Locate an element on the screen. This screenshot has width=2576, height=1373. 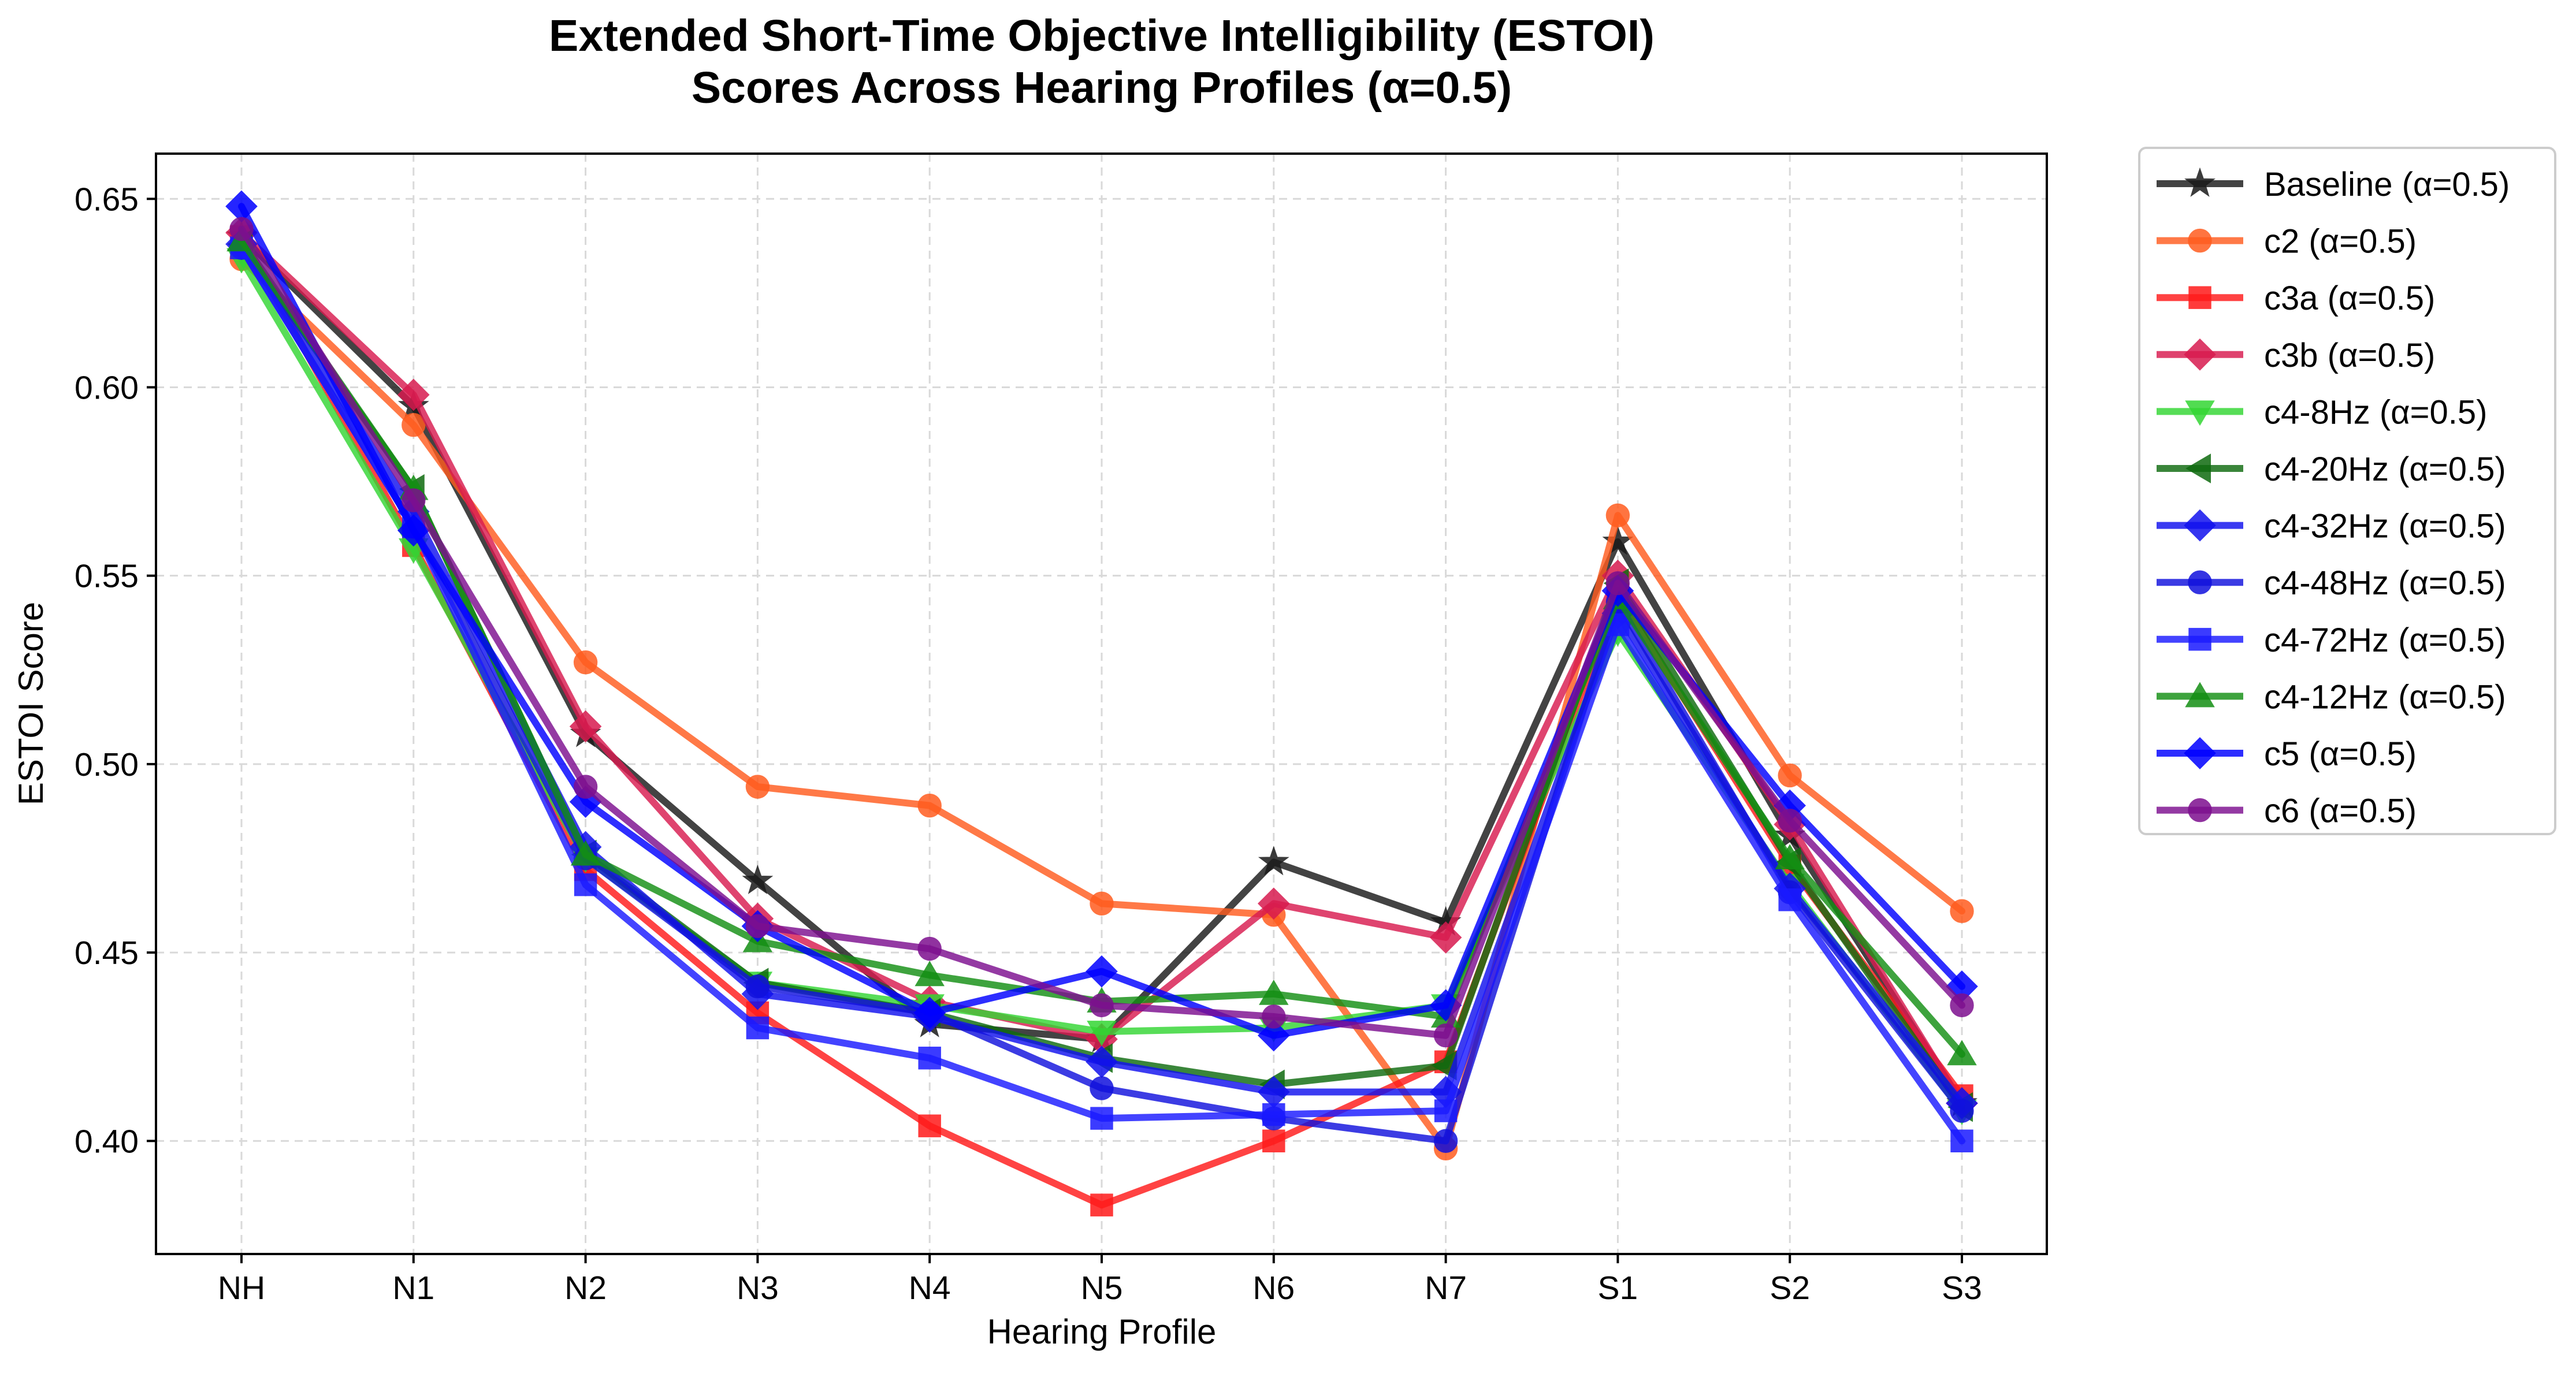
y-tick-label: 0.45 is located at coordinates (107, 953).